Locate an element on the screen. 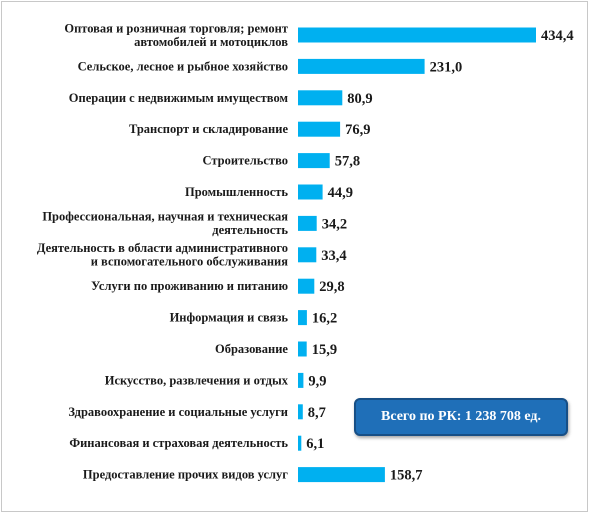 This screenshot has height=515, width=591. value-label-0: 434,4 is located at coordinates (557, 36).